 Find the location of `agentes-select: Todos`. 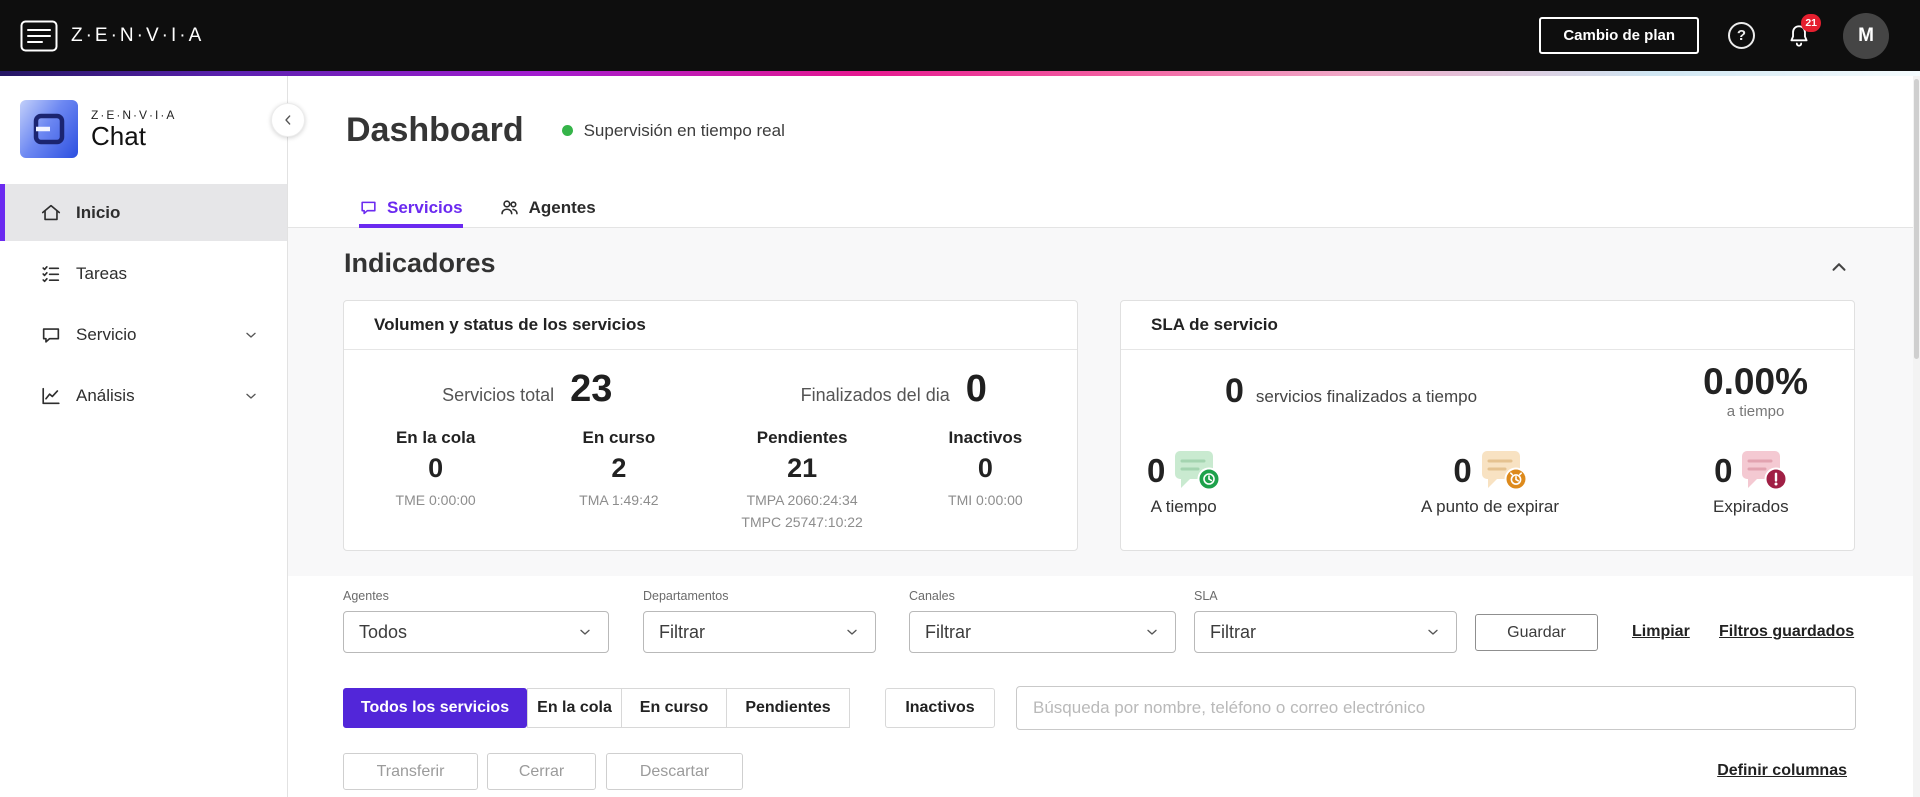

agentes-select: Todos is located at coordinates (476, 632).